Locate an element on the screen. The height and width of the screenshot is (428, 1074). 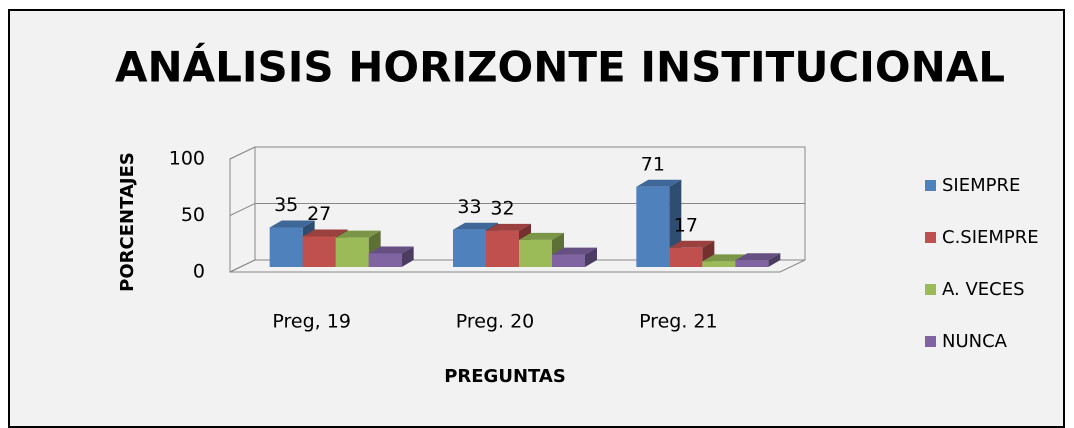
x-tick-label: Preg, 19 is located at coordinates (311, 322).